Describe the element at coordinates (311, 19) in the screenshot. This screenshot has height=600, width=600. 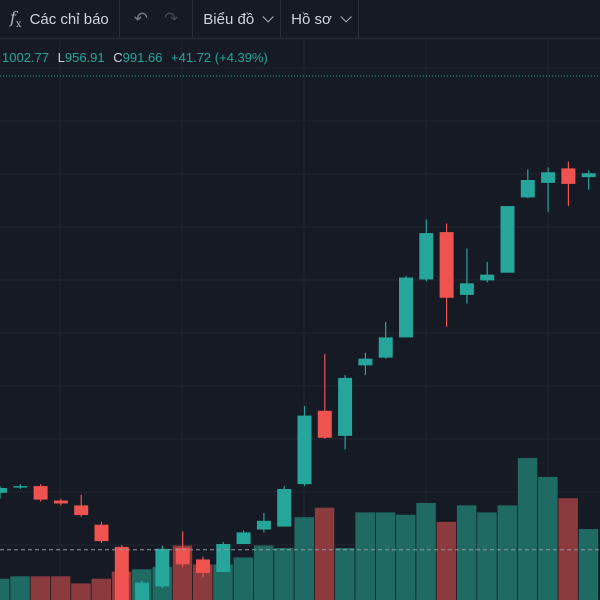
I see `profile-menu-label: Hồ sơ` at that location.